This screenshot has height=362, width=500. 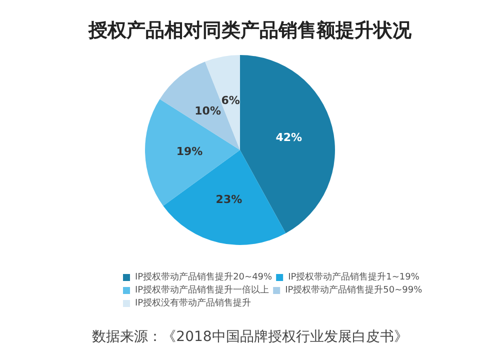 I want to click on source-note: 数据来源：《2018中国品牌授权行业发展白皮书》, so click(x=250, y=337).